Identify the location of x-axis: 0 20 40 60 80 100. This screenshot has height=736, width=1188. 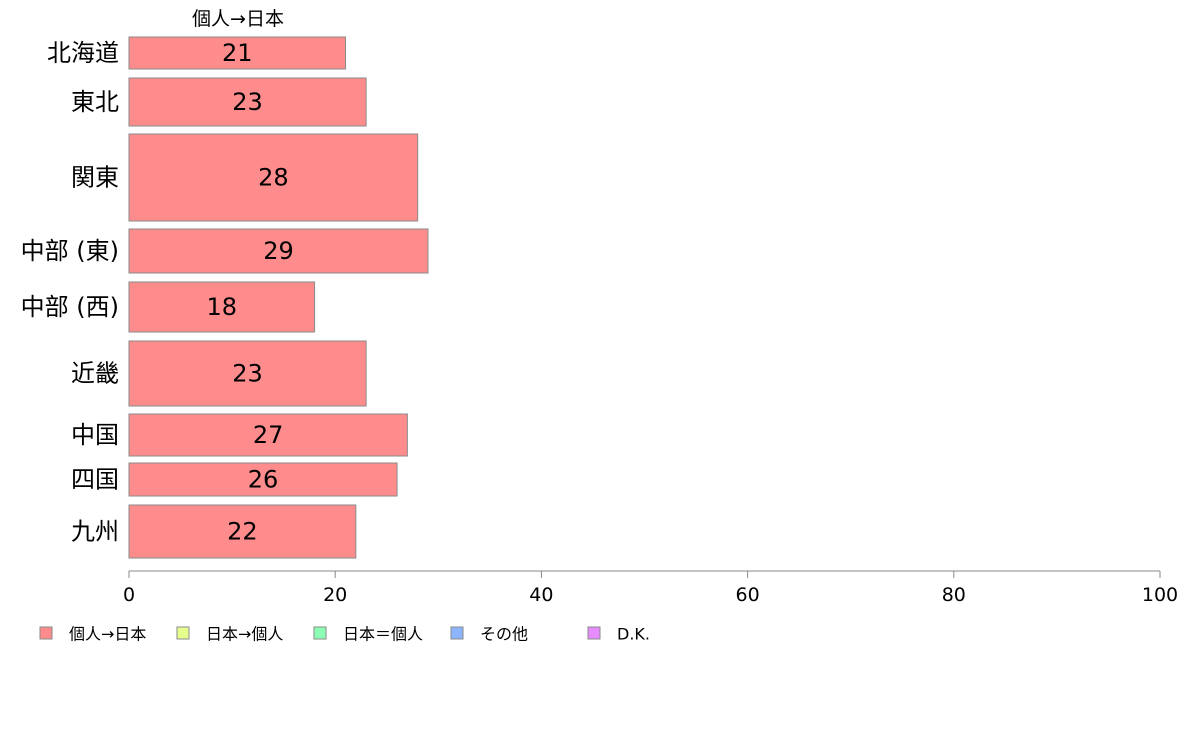
(650, 588).